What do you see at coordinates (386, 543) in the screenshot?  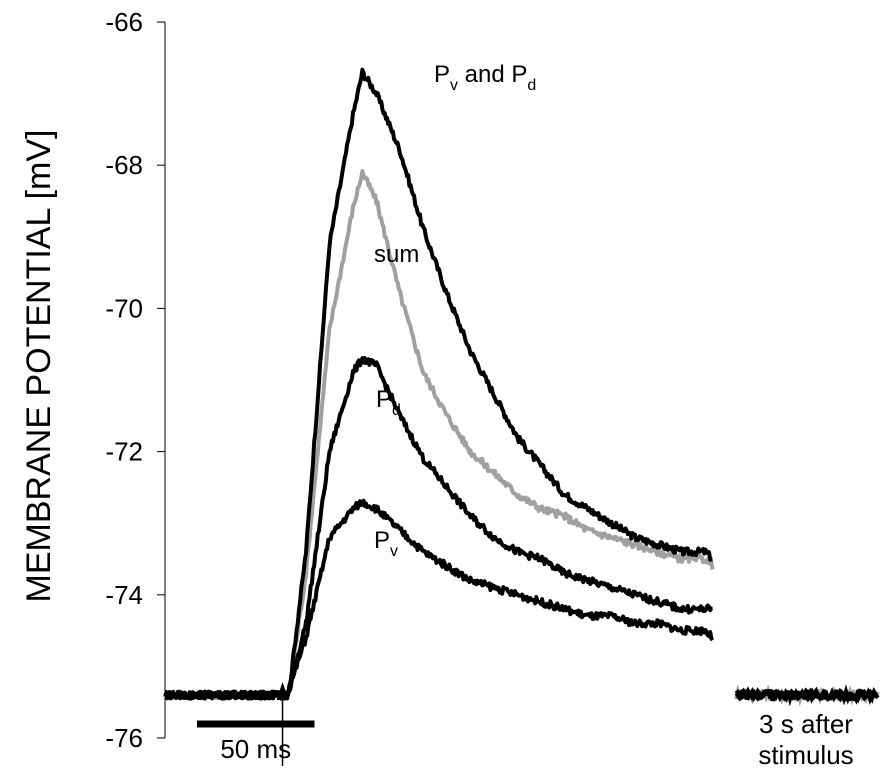 I see `trace-label-pv: Pv` at bounding box center [386, 543].